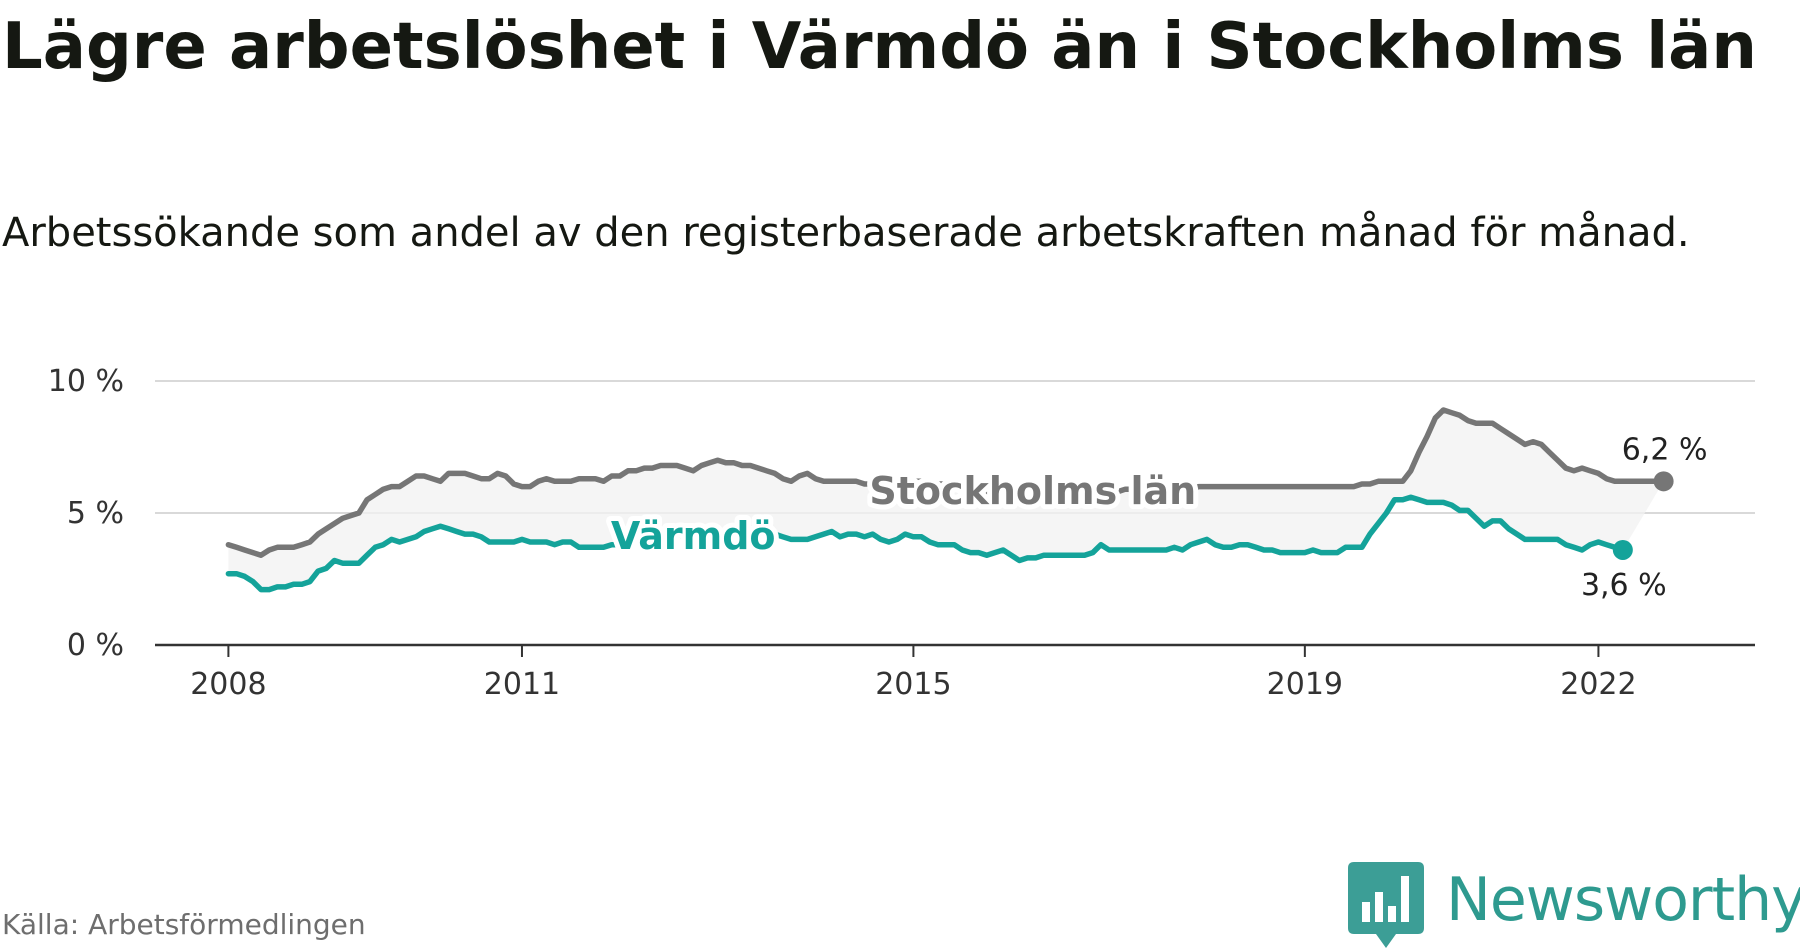  I want to click on x-tick-label: 2019, so click(1305, 684).